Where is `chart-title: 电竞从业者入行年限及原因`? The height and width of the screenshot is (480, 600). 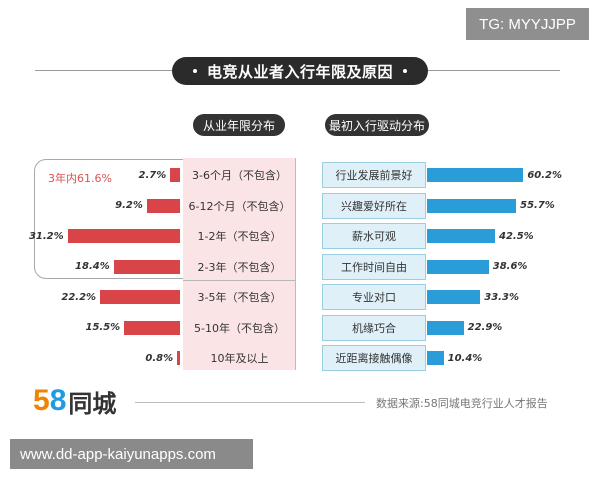
chart-title: 电竞从业者入行年限及原因 is located at coordinates (300, 71).